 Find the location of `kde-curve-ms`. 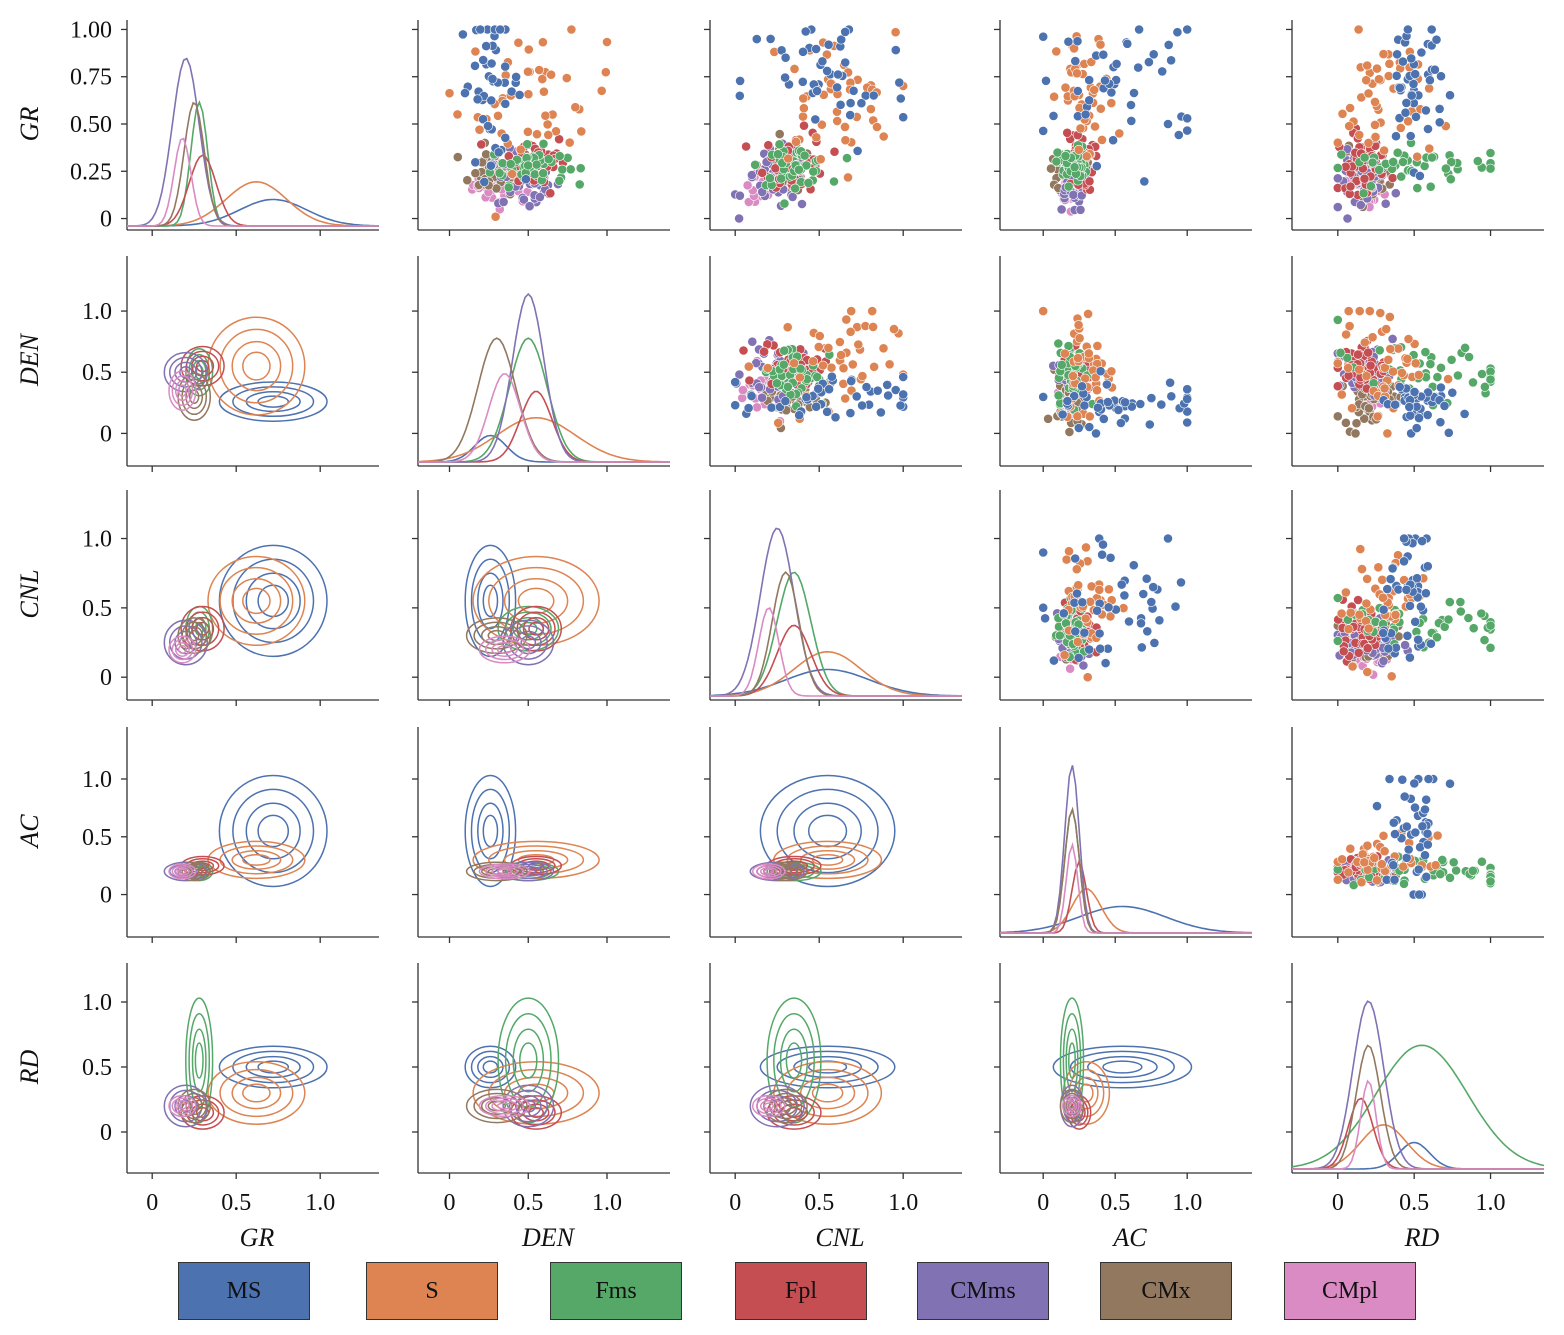

kde-curve-ms is located at coordinates (1126, 919).